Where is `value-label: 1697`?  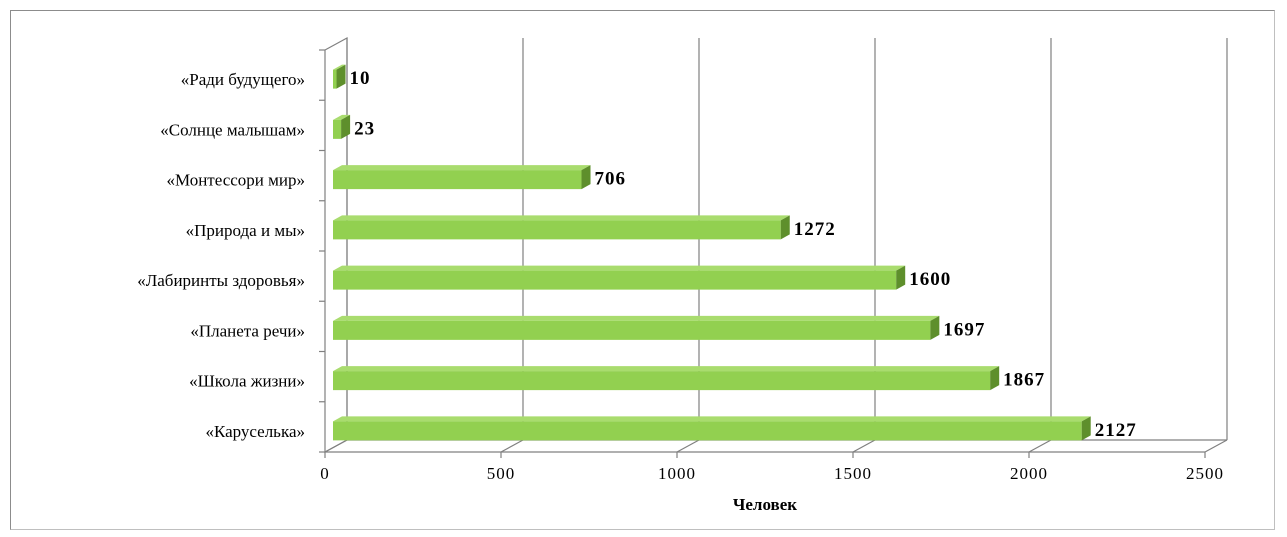 value-label: 1697 is located at coordinates (964, 329).